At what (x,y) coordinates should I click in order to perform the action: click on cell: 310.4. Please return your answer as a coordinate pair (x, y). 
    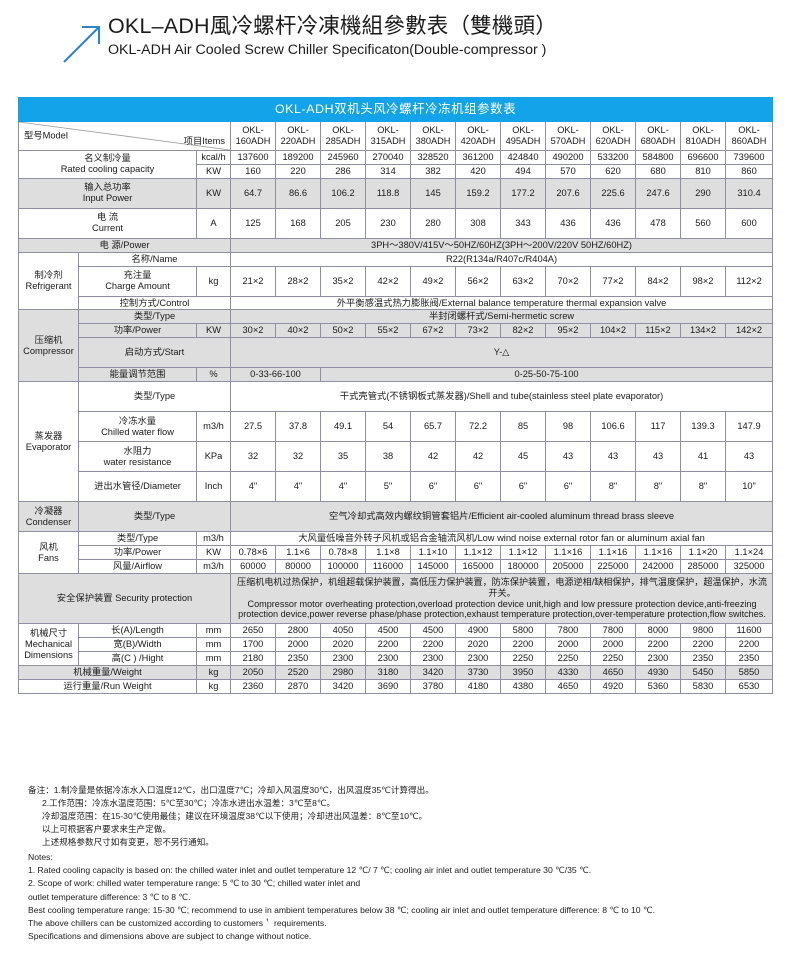
    Looking at the image, I should click on (749, 193).